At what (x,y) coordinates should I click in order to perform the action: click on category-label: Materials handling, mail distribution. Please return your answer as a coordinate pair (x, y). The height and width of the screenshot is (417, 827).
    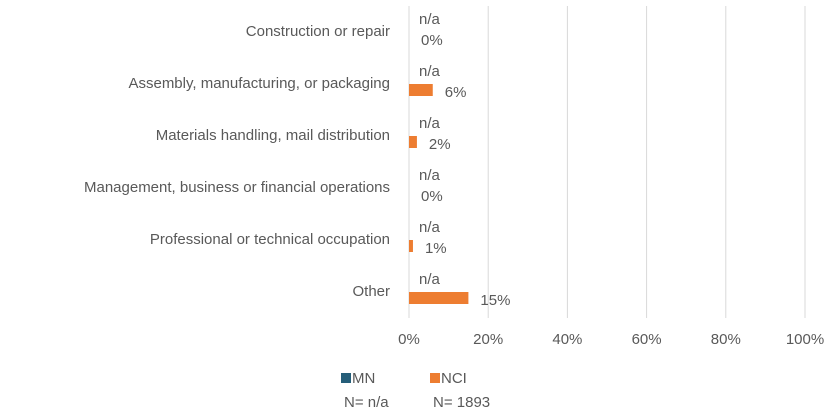
    Looking at the image, I should click on (273, 135).